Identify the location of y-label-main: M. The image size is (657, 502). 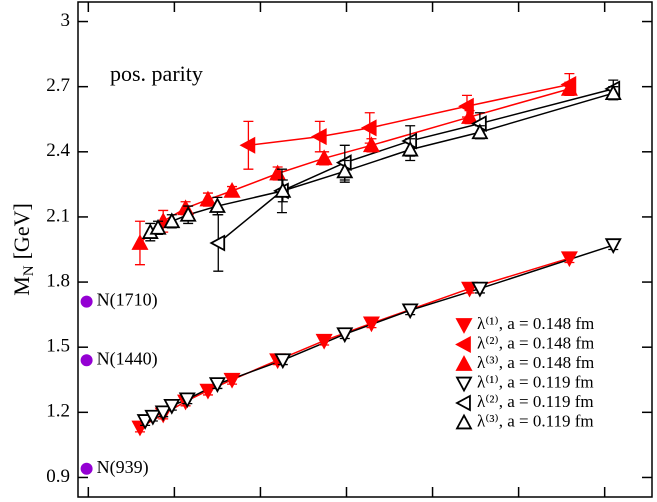
(21, 286).